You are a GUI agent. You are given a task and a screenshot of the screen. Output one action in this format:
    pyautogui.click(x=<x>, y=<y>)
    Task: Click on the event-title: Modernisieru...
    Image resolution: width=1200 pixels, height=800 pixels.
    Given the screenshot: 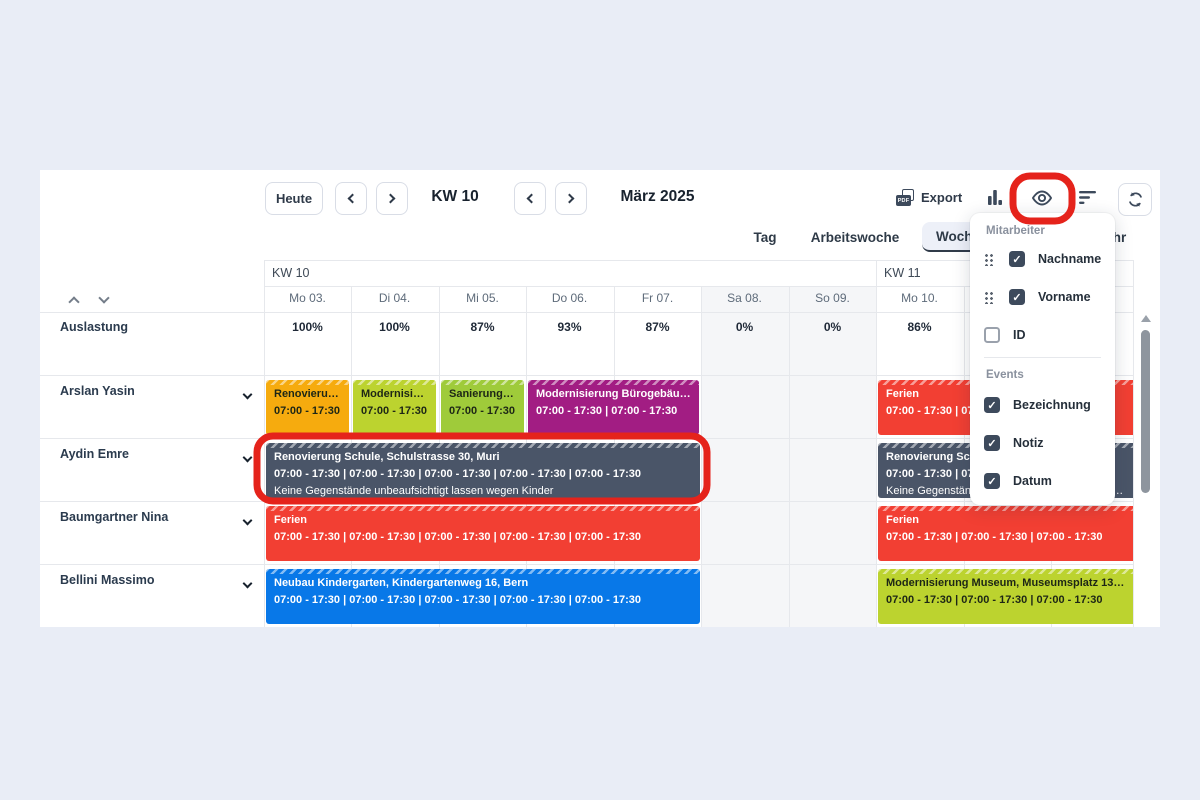 What is the action you would take?
    pyautogui.click(x=394, y=394)
    